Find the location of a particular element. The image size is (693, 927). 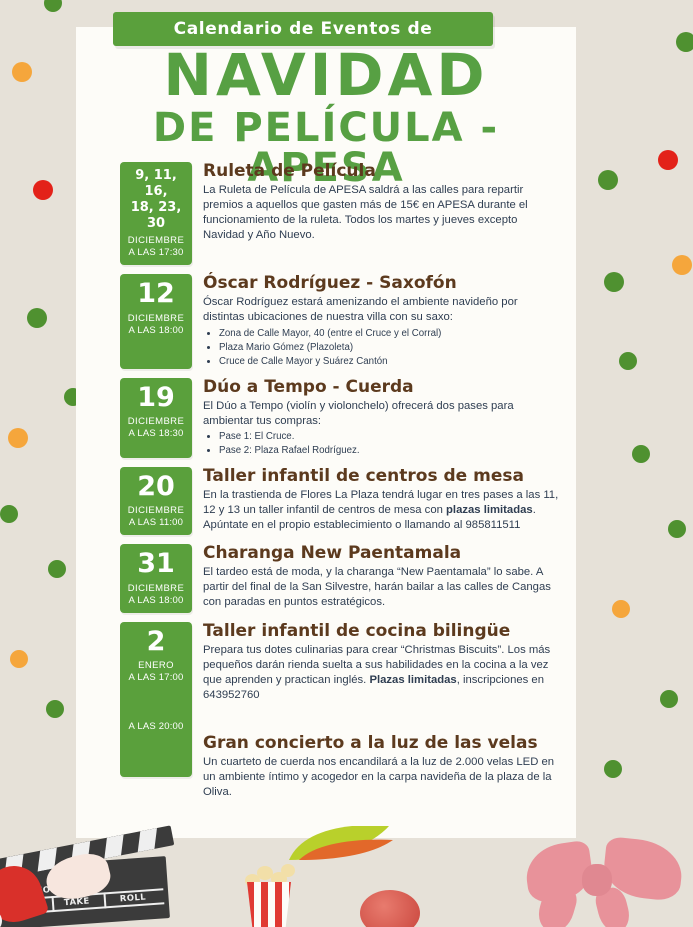

popcorn-icon is located at coordinates (269, 894).